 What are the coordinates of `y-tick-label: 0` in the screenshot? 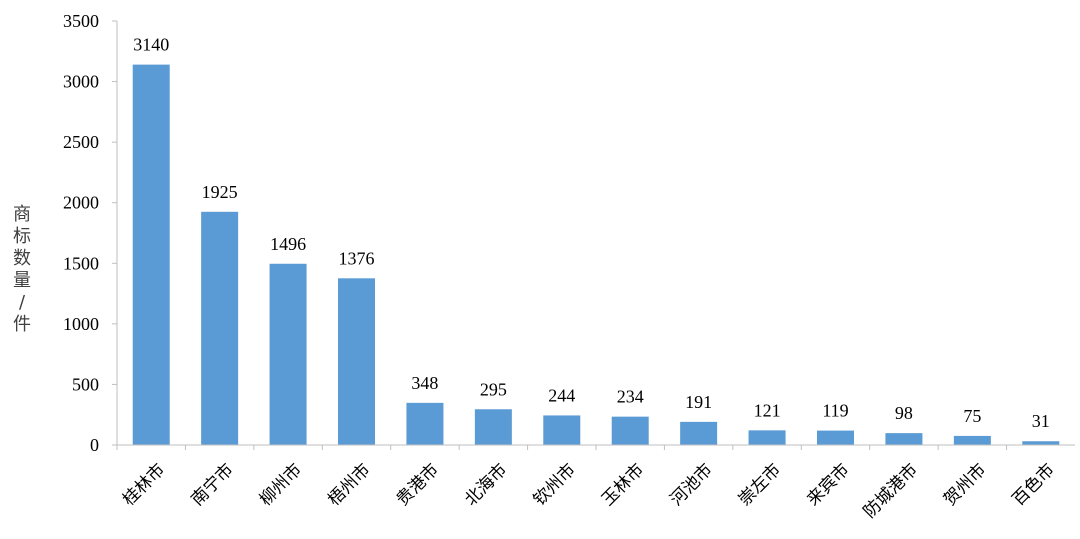 It's located at (94, 445).